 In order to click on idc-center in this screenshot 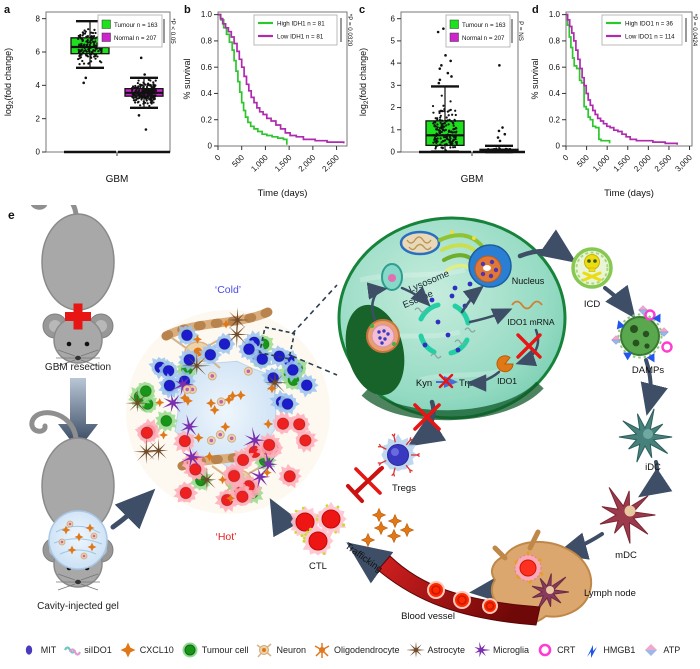, I will do `click(648, 434)`.